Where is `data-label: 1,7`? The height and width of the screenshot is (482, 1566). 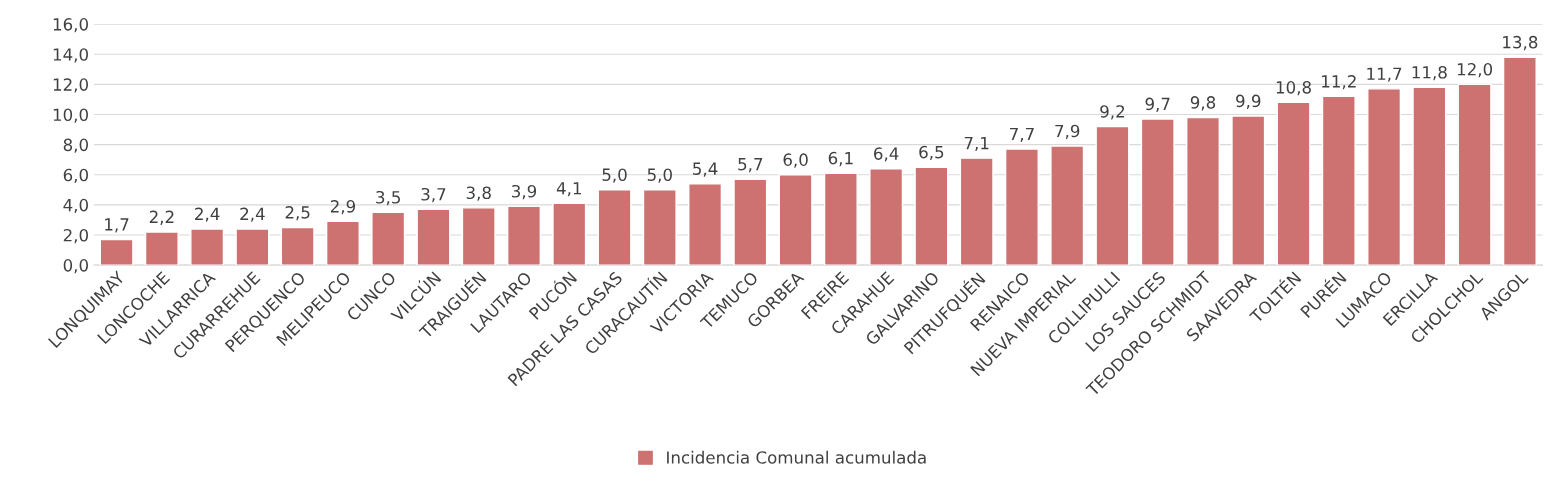
data-label: 1,7 is located at coordinates (117, 225).